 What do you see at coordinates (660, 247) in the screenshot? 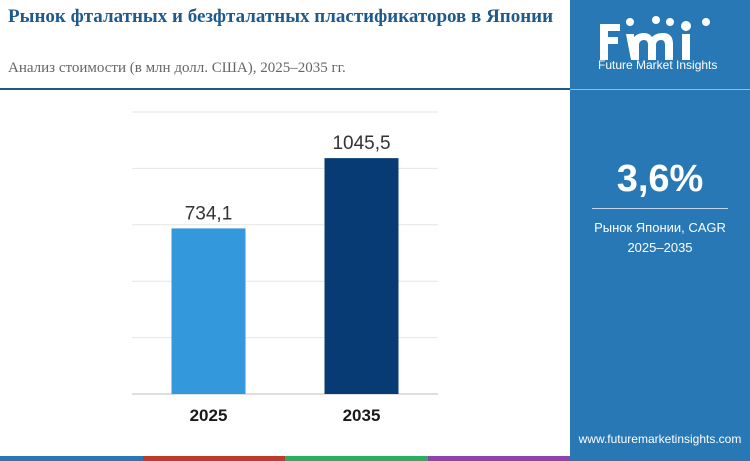
I see `cagr-label-line2: 2025–2035` at bounding box center [660, 247].